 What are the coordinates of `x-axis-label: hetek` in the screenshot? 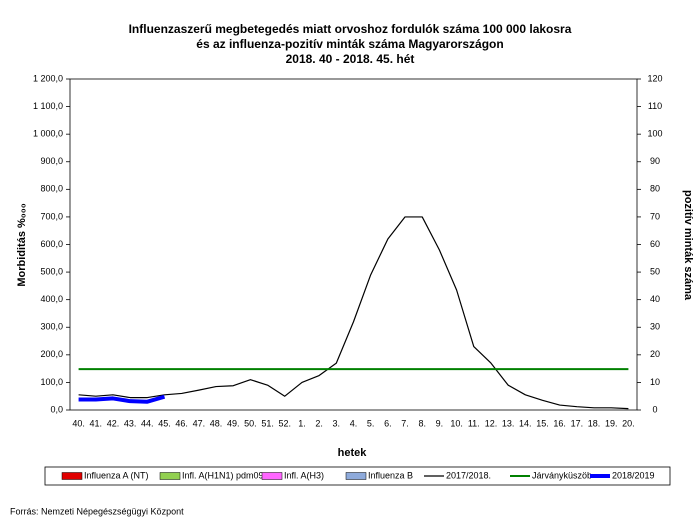 It's located at (353, 453).